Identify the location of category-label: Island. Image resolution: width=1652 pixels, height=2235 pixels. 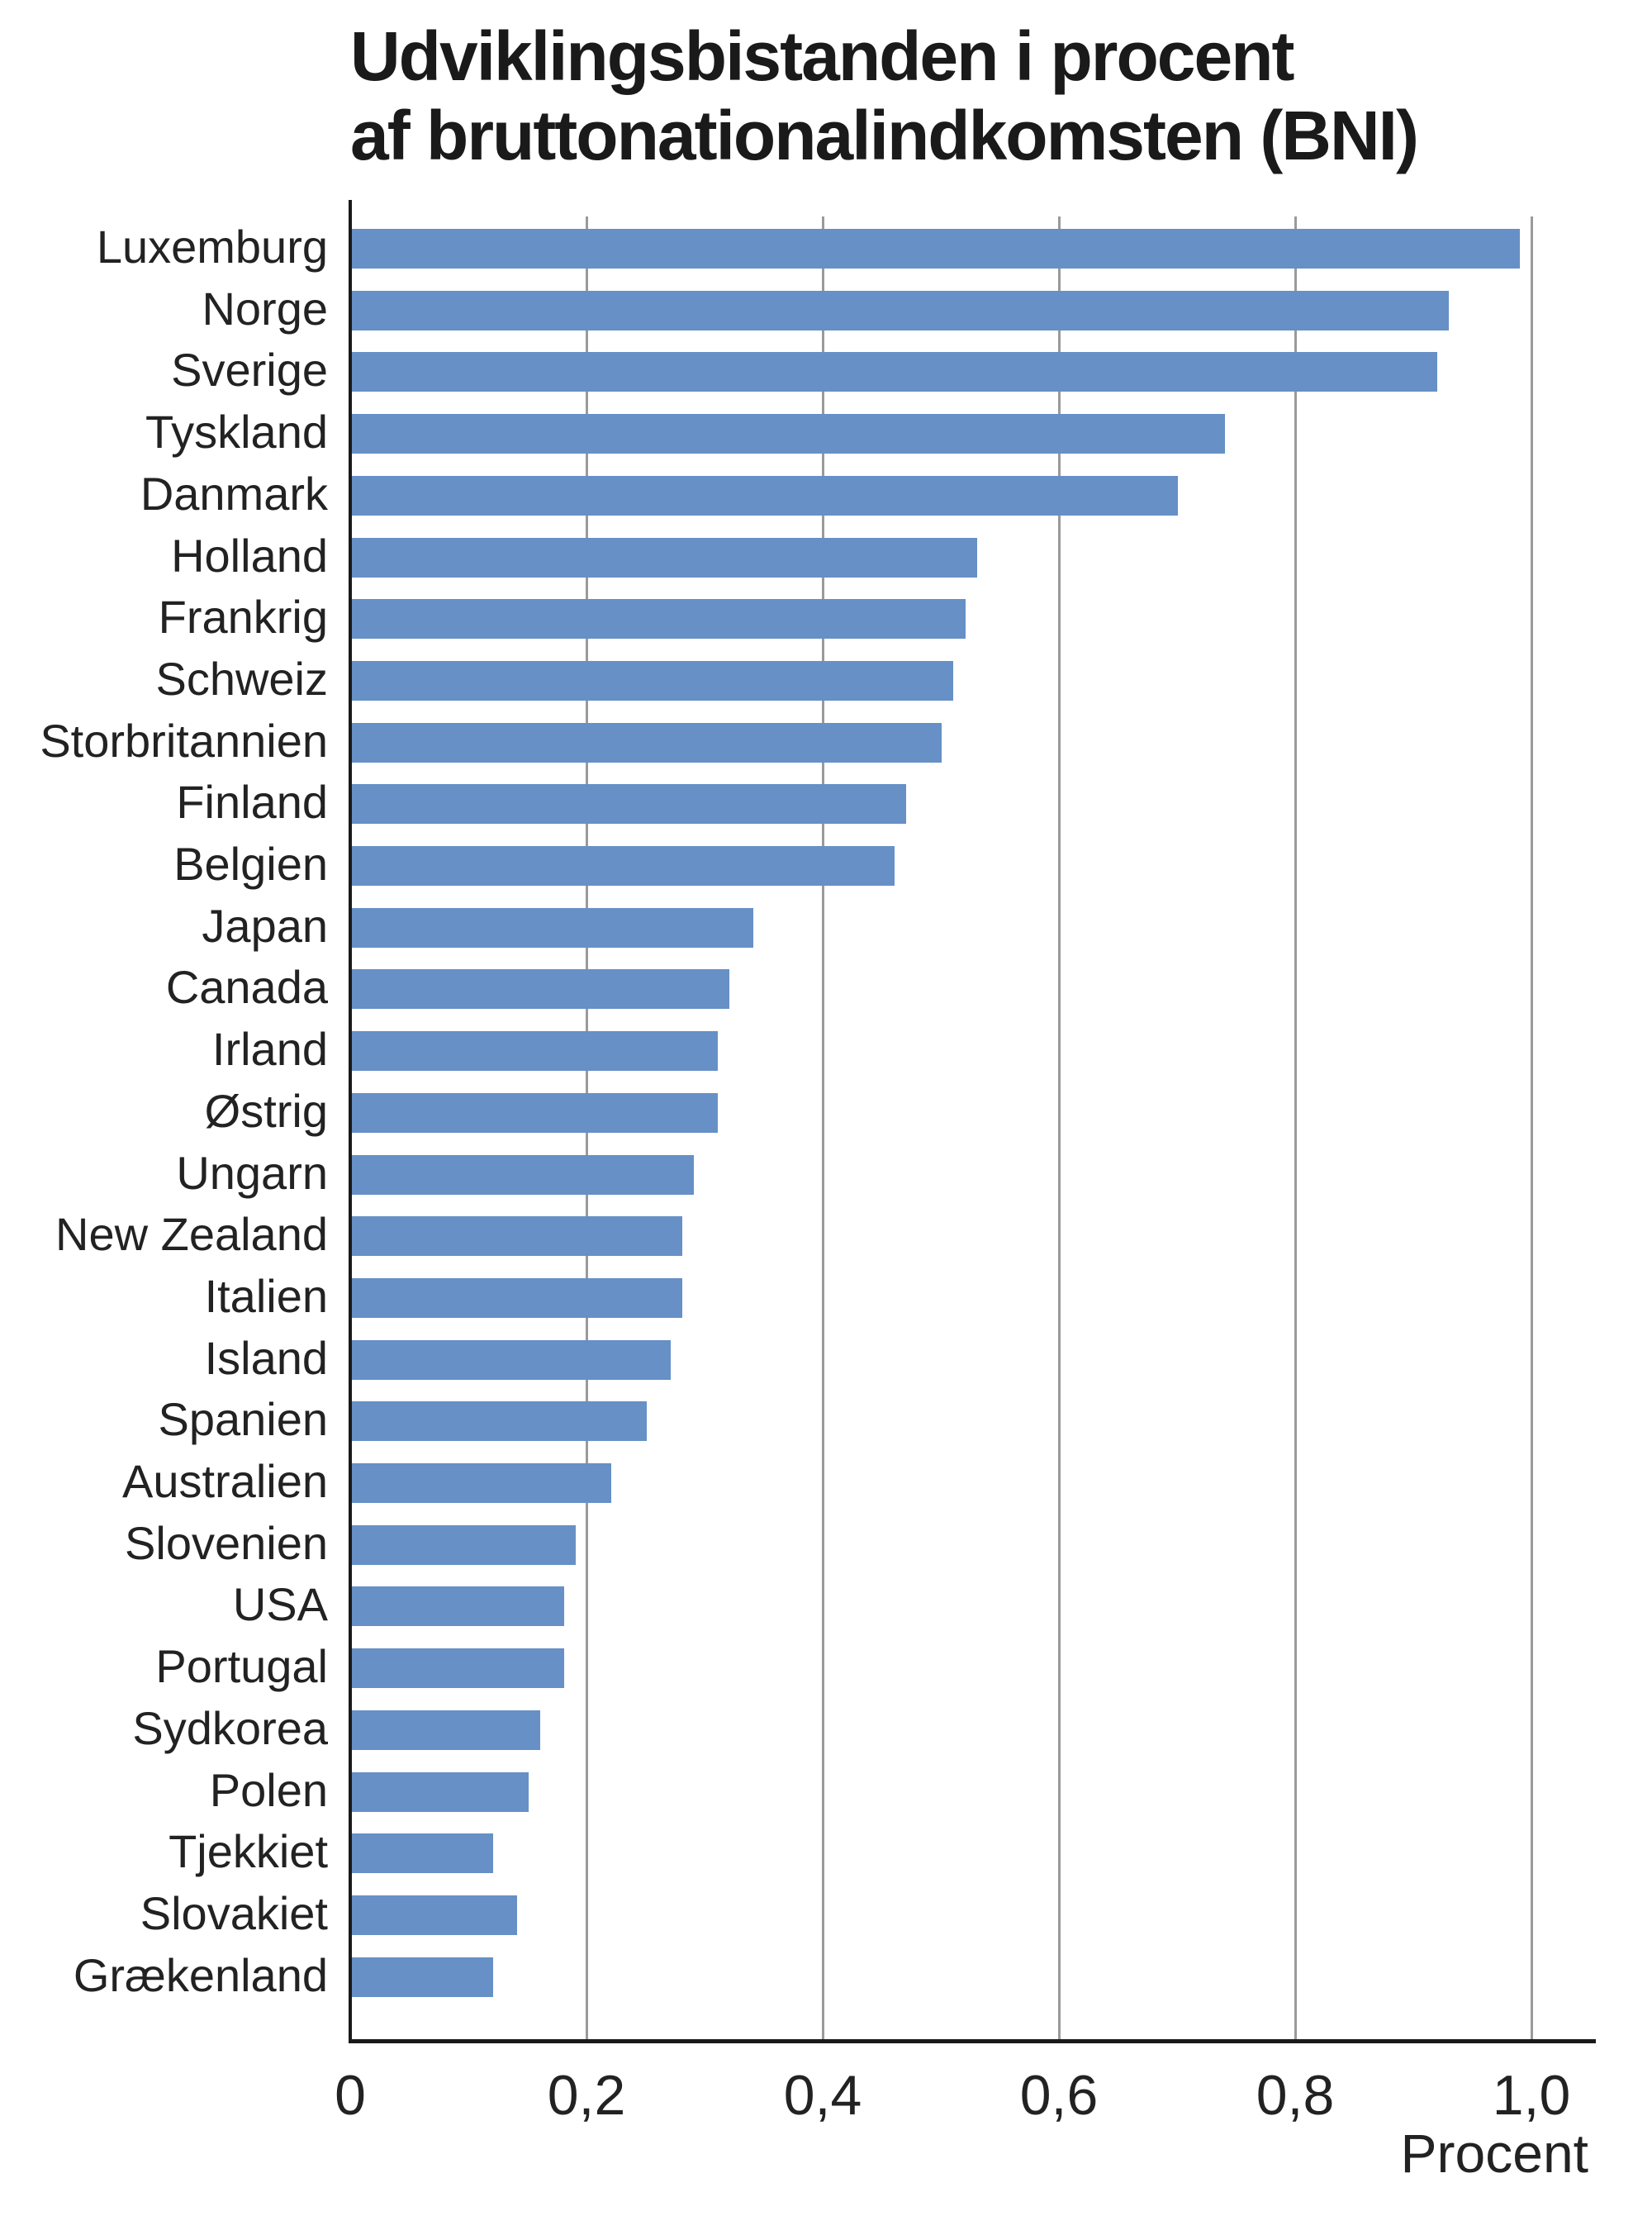
(266, 1358).